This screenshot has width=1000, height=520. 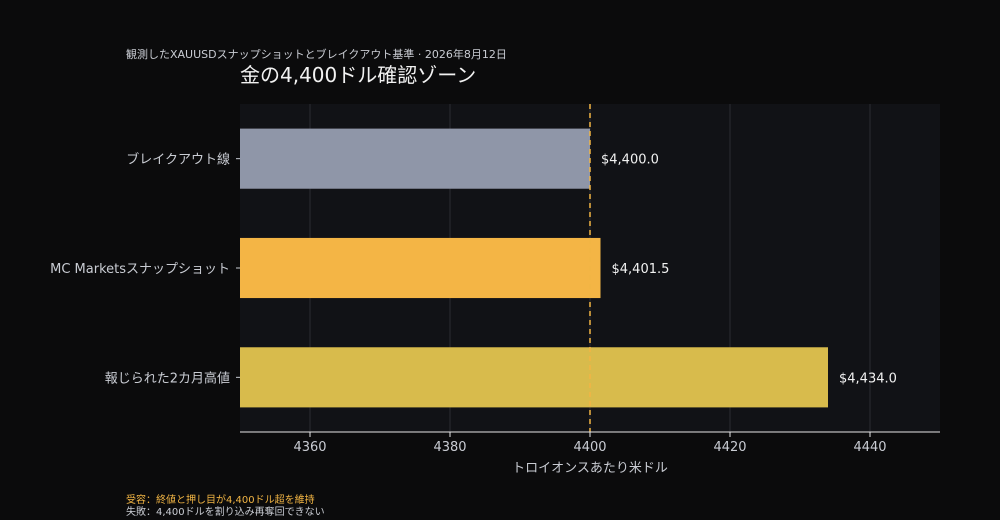 What do you see at coordinates (641, 269) in the screenshot?
I see `data-label: $4,401.5` at bounding box center [641, 269].